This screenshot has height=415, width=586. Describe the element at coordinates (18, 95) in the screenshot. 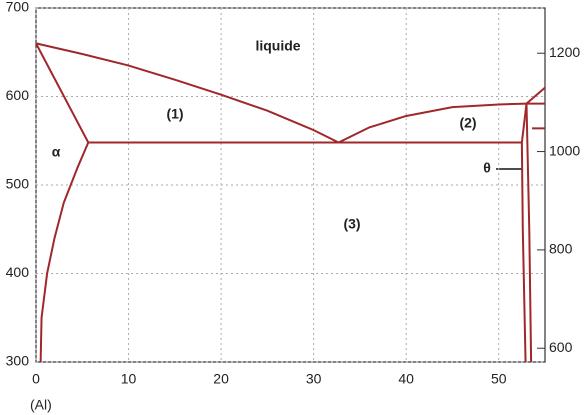

I see `y-tick-label: 600` at that location.